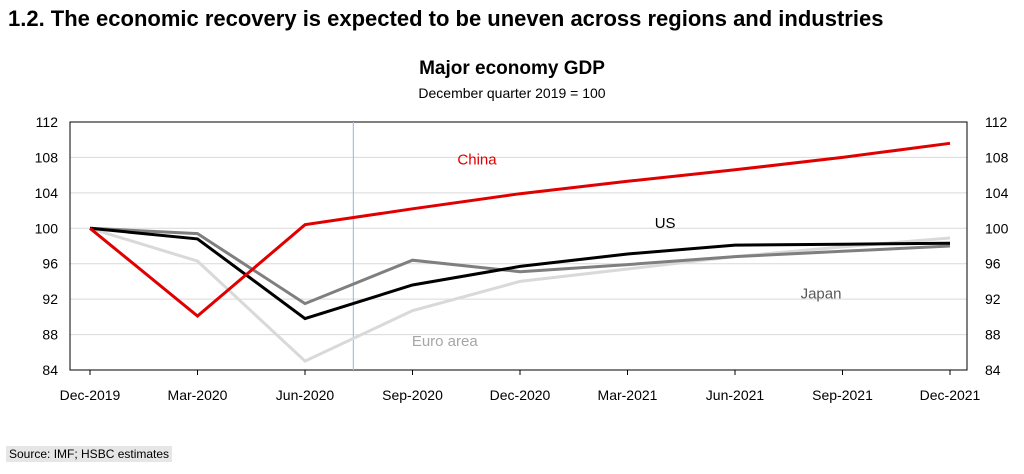 The height and width of the screenshot is (474, 1024). What do you see at coordinates (50, 264) in the screenshot?
I see `y-tick-label-left: 96` at bounding box center [50, 264].